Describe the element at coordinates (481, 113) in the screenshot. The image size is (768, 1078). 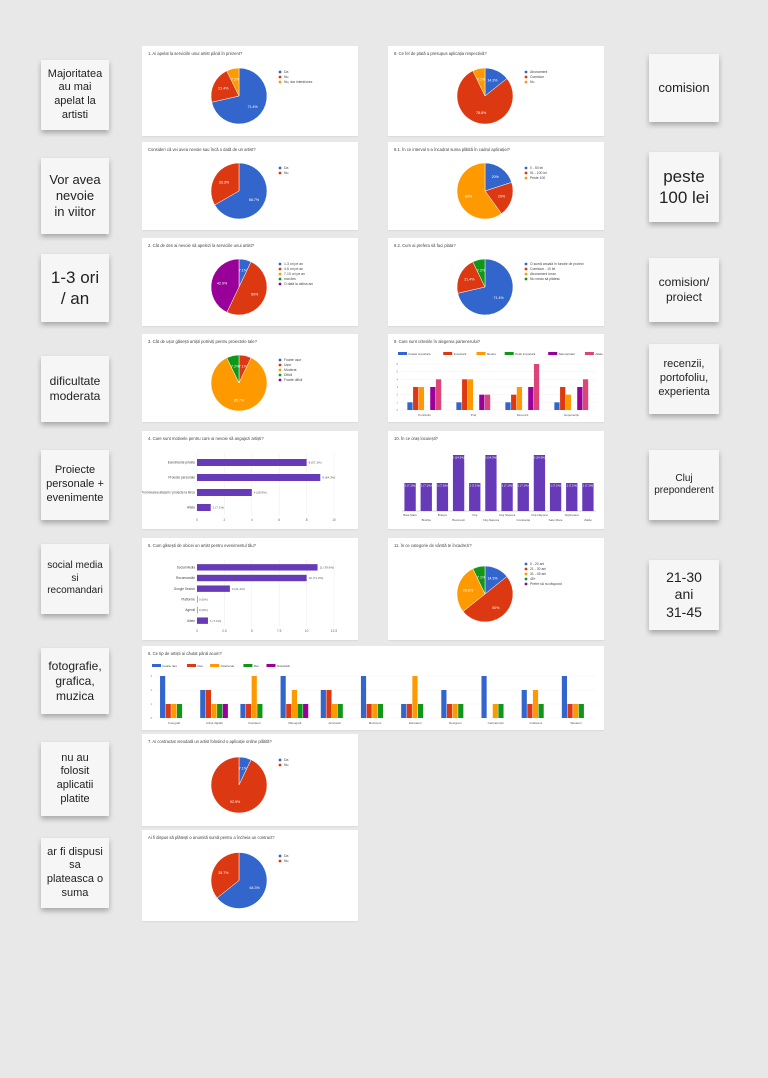
I see `pie-slice-label: 78.6%` at that location.